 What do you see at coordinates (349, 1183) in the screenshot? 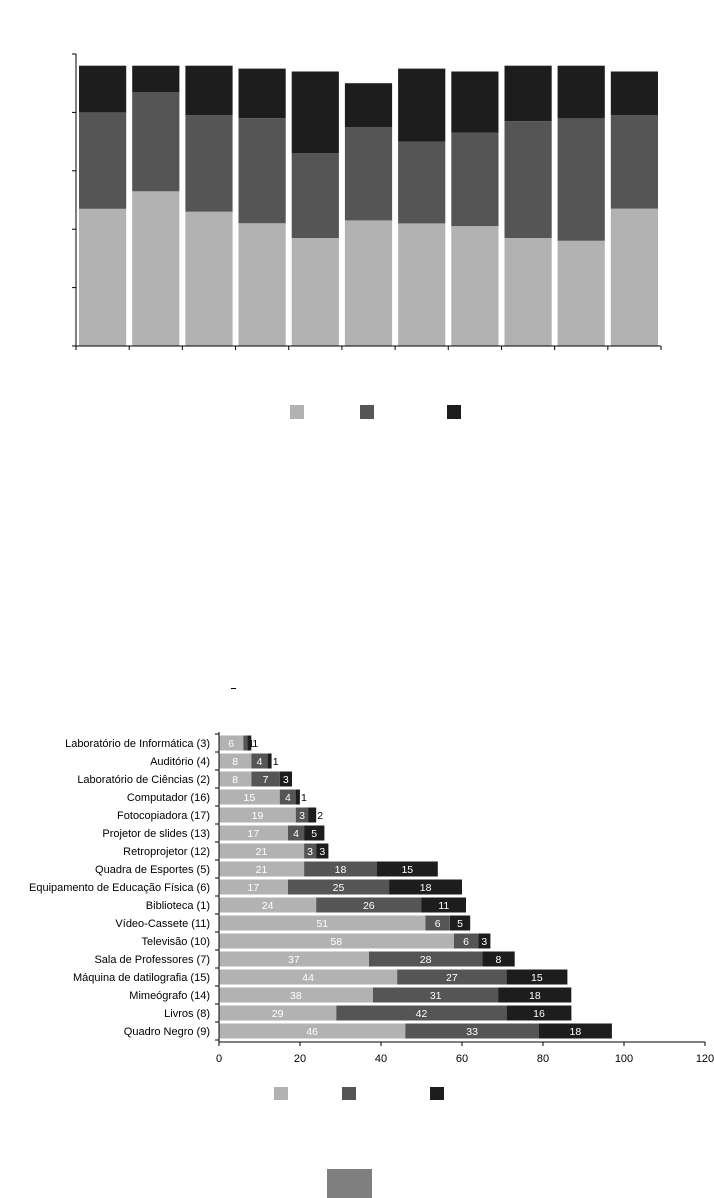
I see `gray-swatch` at bounding box center [349, 1183].